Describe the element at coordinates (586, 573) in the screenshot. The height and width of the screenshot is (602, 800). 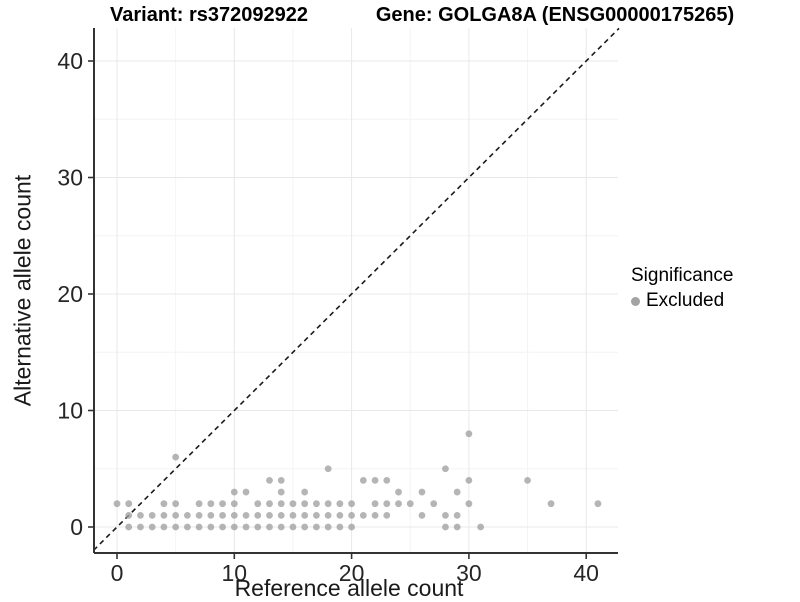
I see `x-tick-label: 40` at that location.